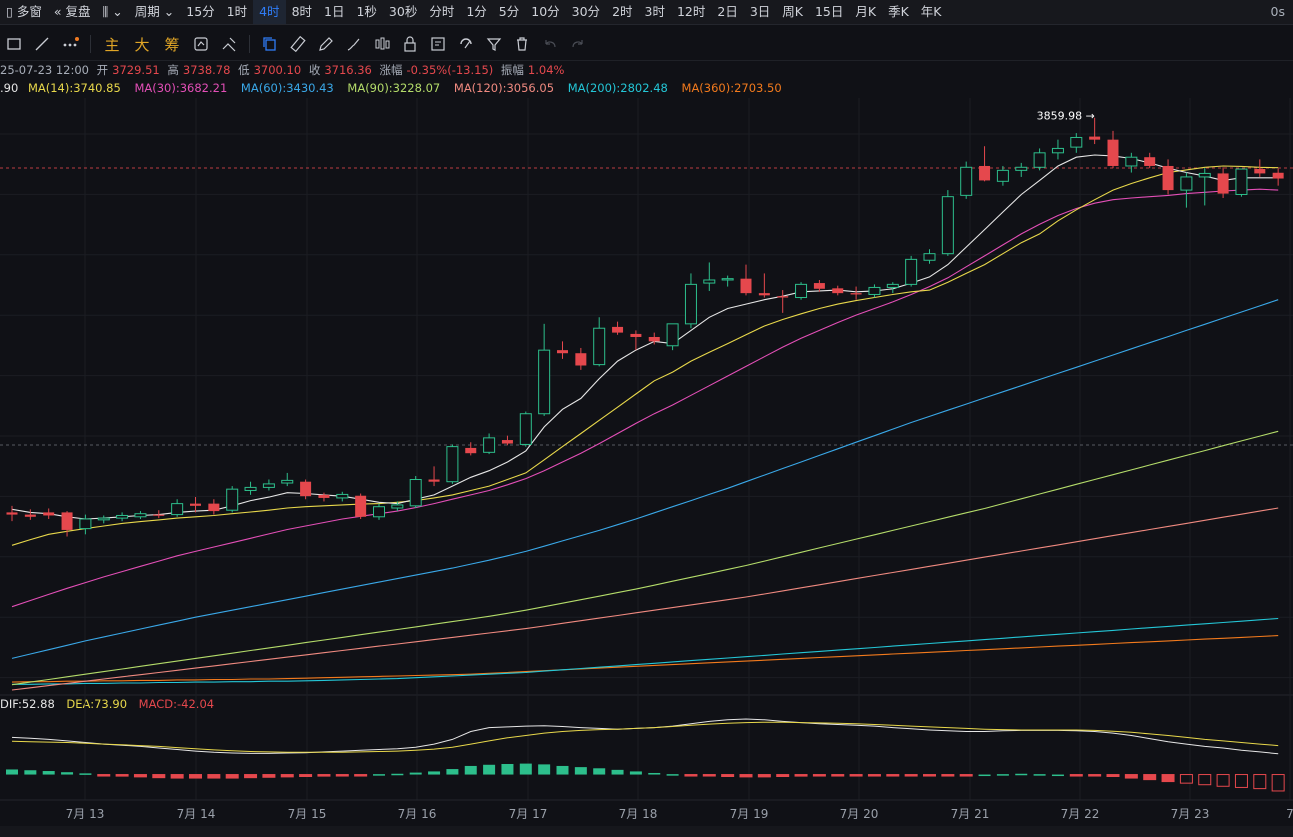  What do you see at coordinates (382, 44) in the screenshot?
I see `candles-icon` at bounding box center [382, 44].